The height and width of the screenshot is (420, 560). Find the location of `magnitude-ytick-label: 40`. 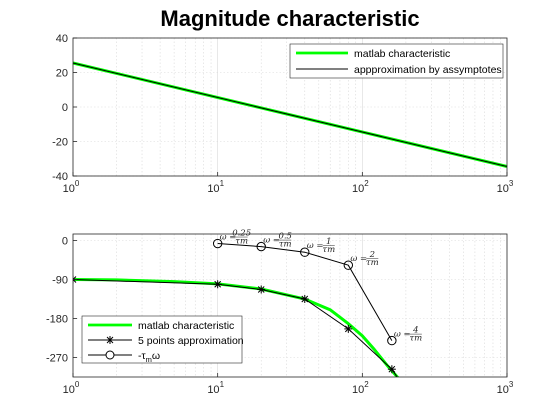

magnitude-ytick-label: 40 is located at coordinates (62, 39).